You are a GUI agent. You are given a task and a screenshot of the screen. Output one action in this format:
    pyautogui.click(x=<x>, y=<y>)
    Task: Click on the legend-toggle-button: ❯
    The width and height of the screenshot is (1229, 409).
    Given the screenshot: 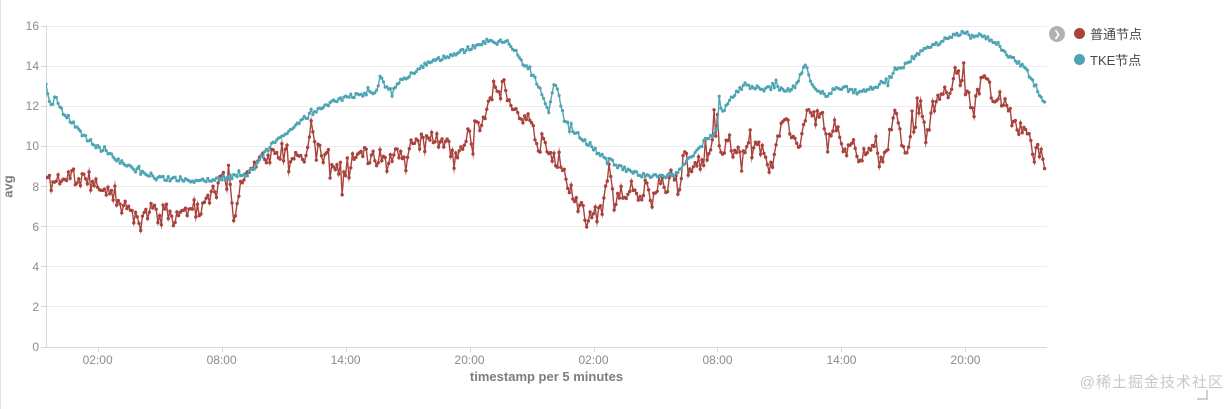 What is the action you would take?
    pyautogui.click(x=1057, y=34)
    